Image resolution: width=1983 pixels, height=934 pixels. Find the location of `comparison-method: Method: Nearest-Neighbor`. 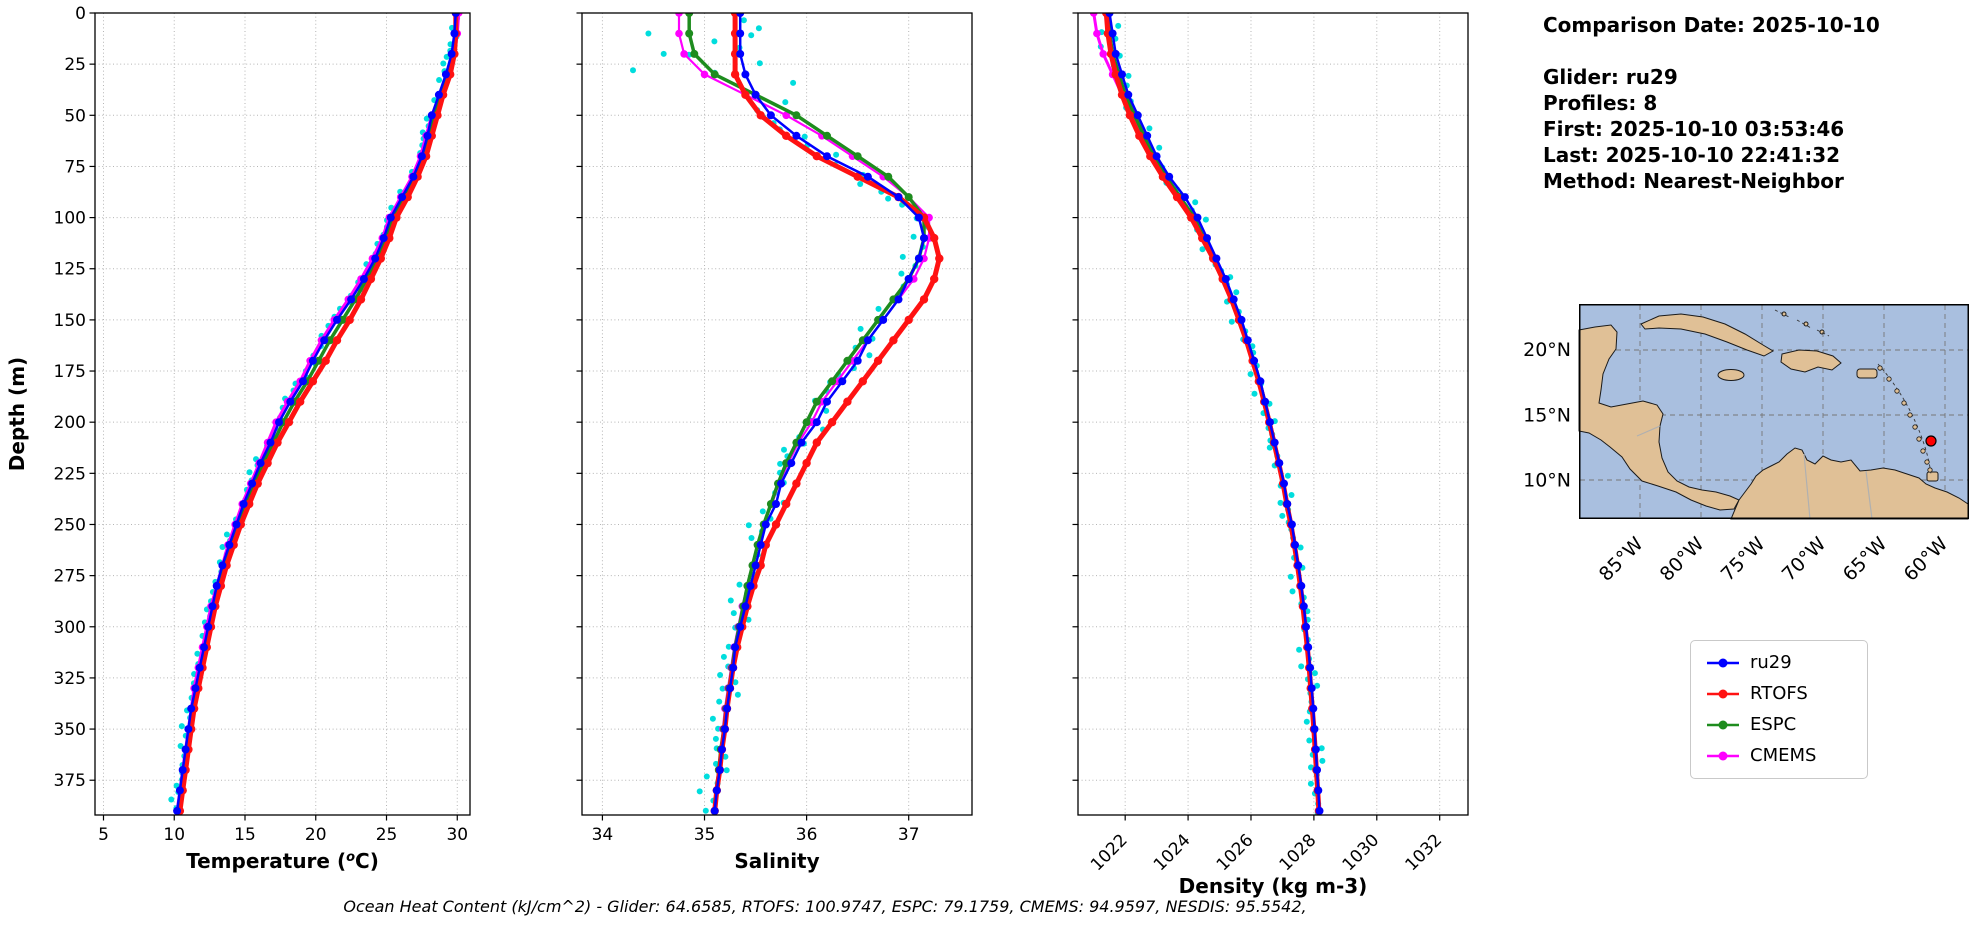

comparison-method: Method: Nearest-Neighbor is located at coordinates (1693, 181).